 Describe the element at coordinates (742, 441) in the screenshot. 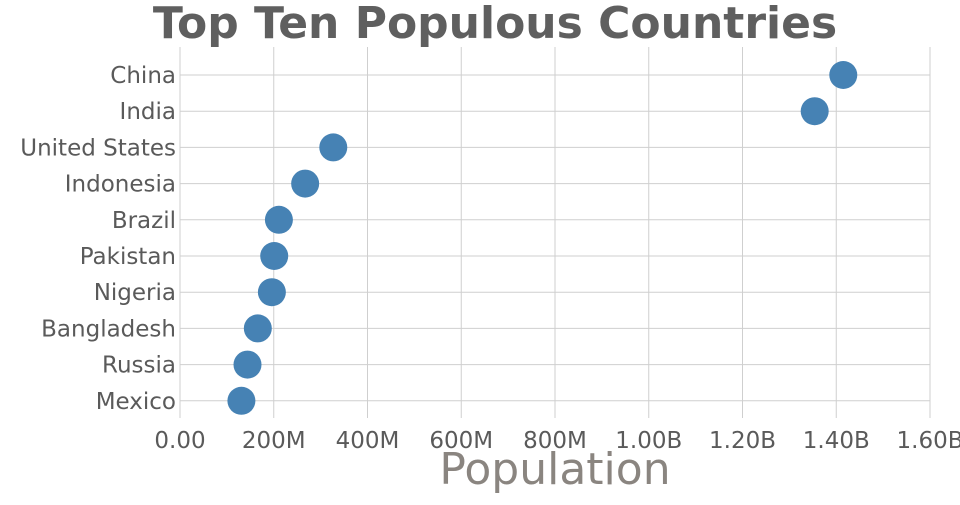

I see `x-tick-label: 1.20B` at that location.